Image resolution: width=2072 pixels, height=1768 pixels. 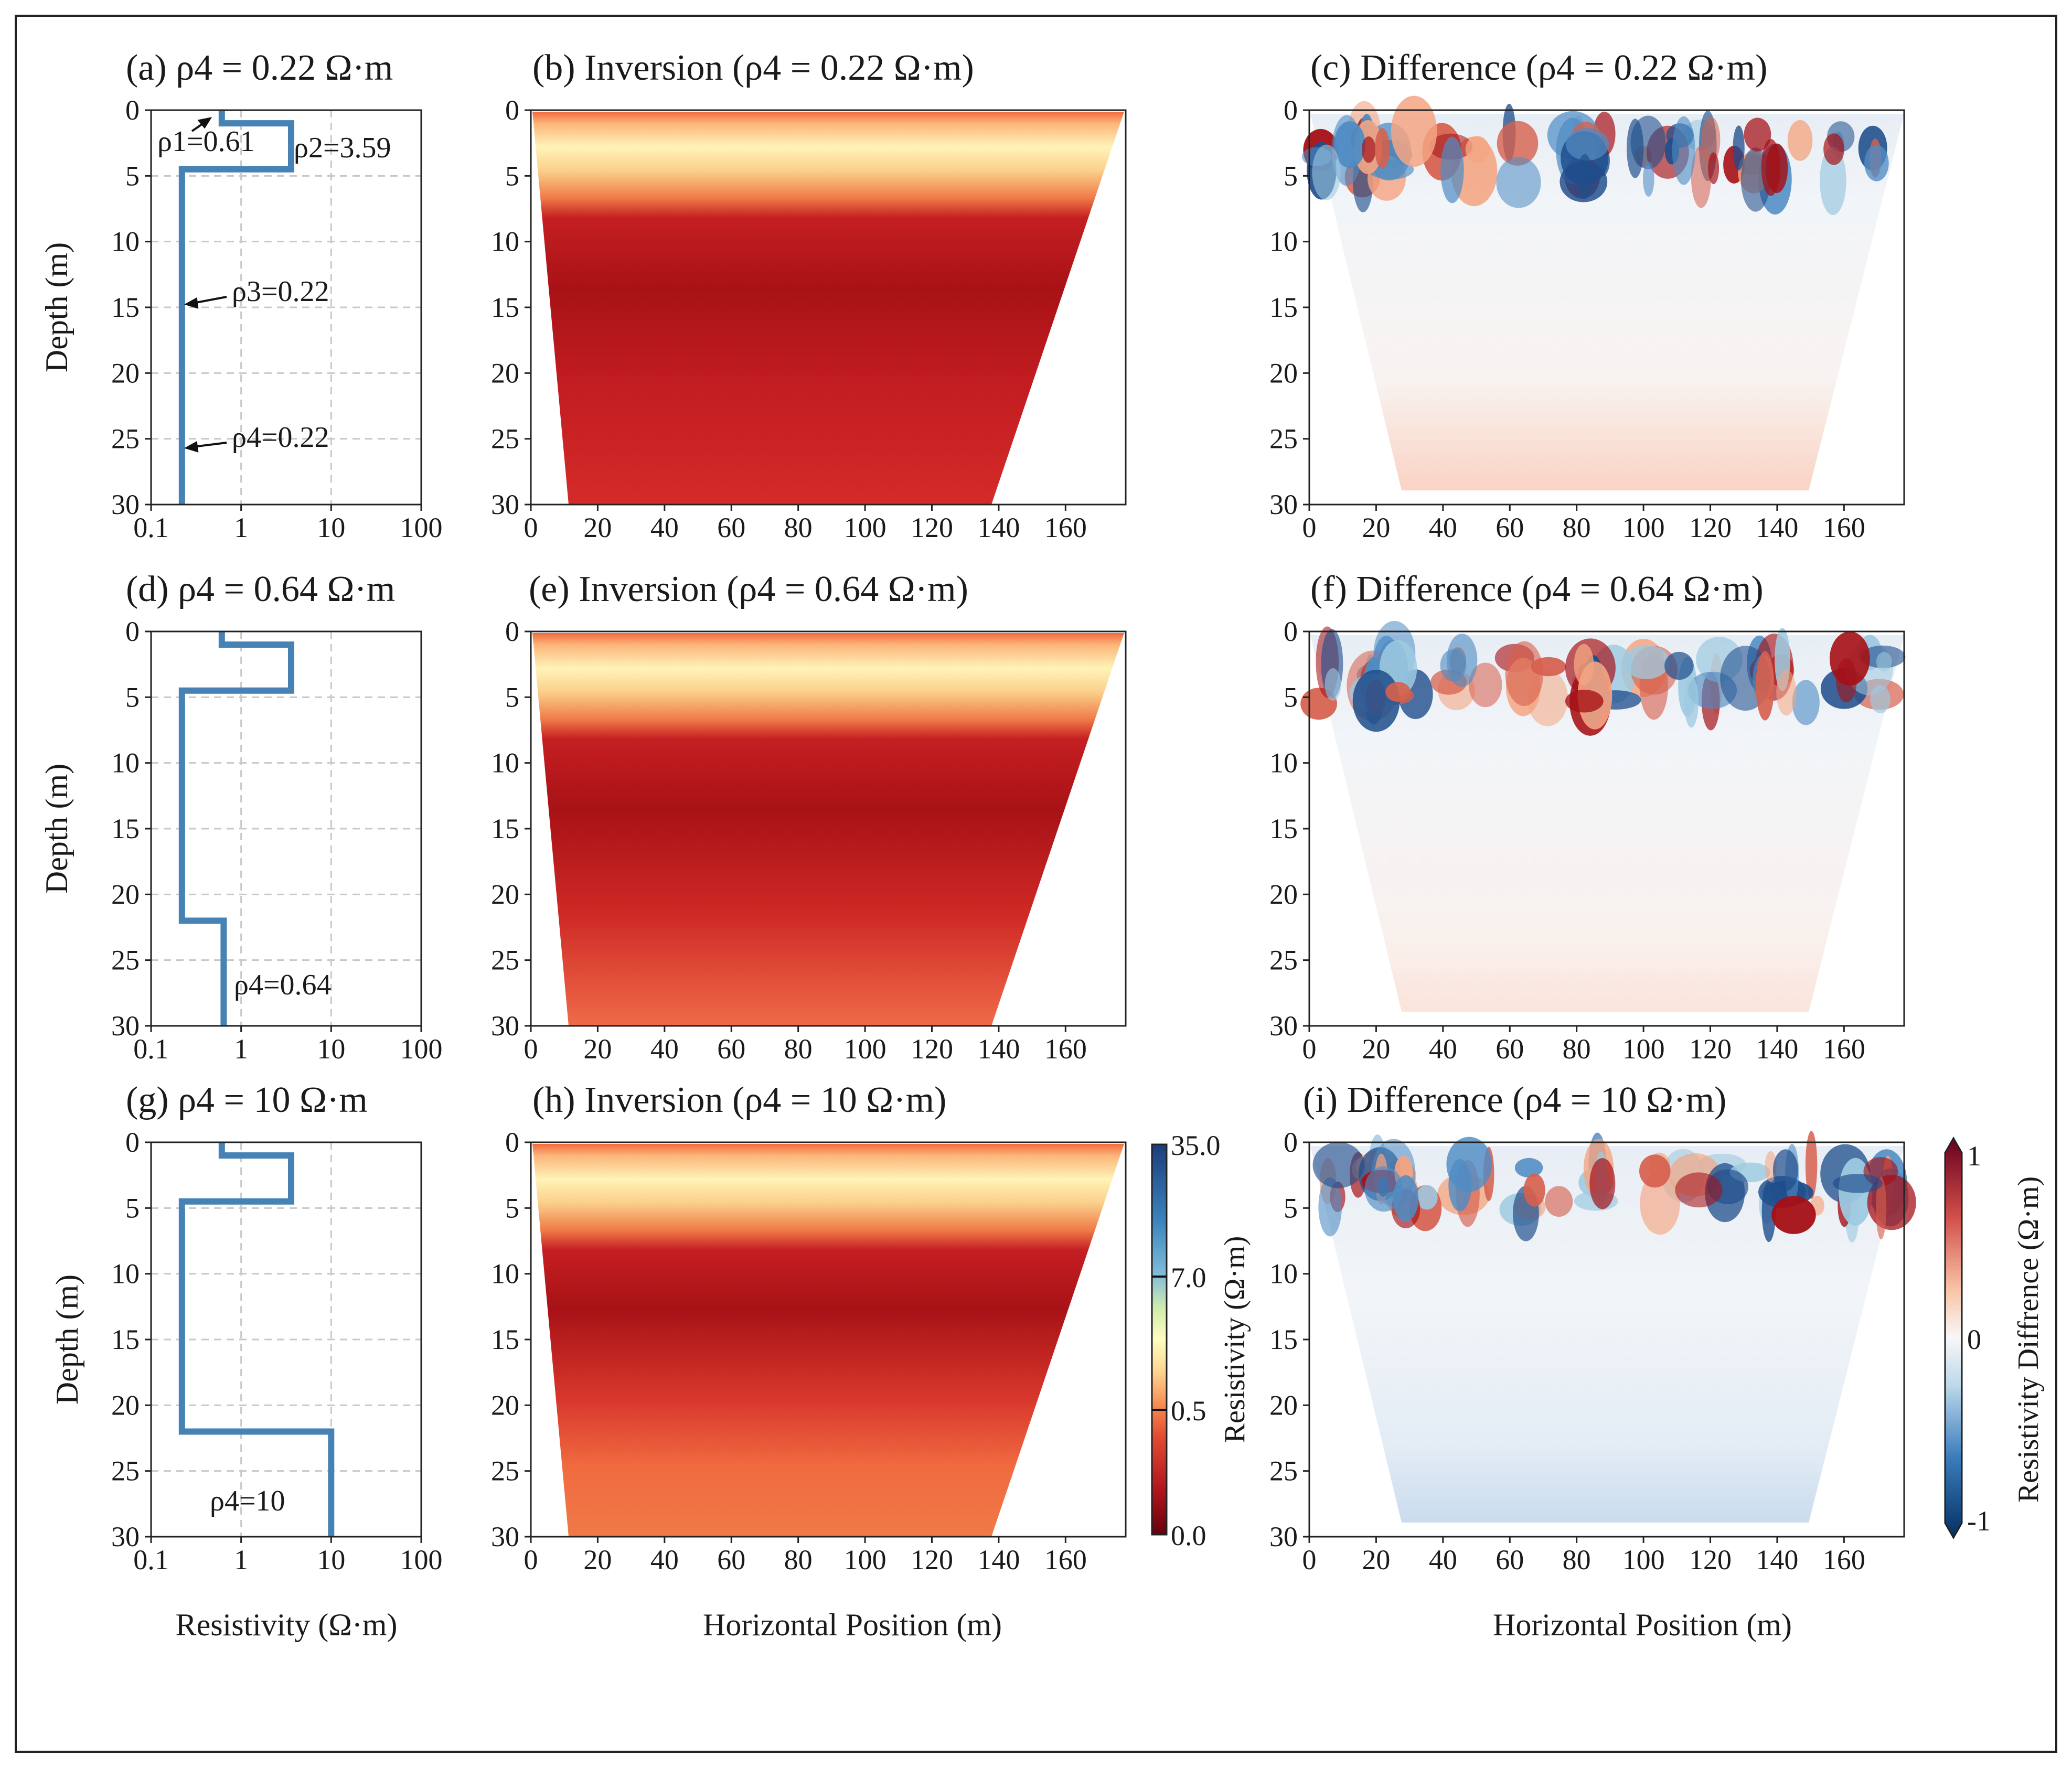 I want to click on panel-d-x-tick-label: 10, so click(x=331, y=1049).